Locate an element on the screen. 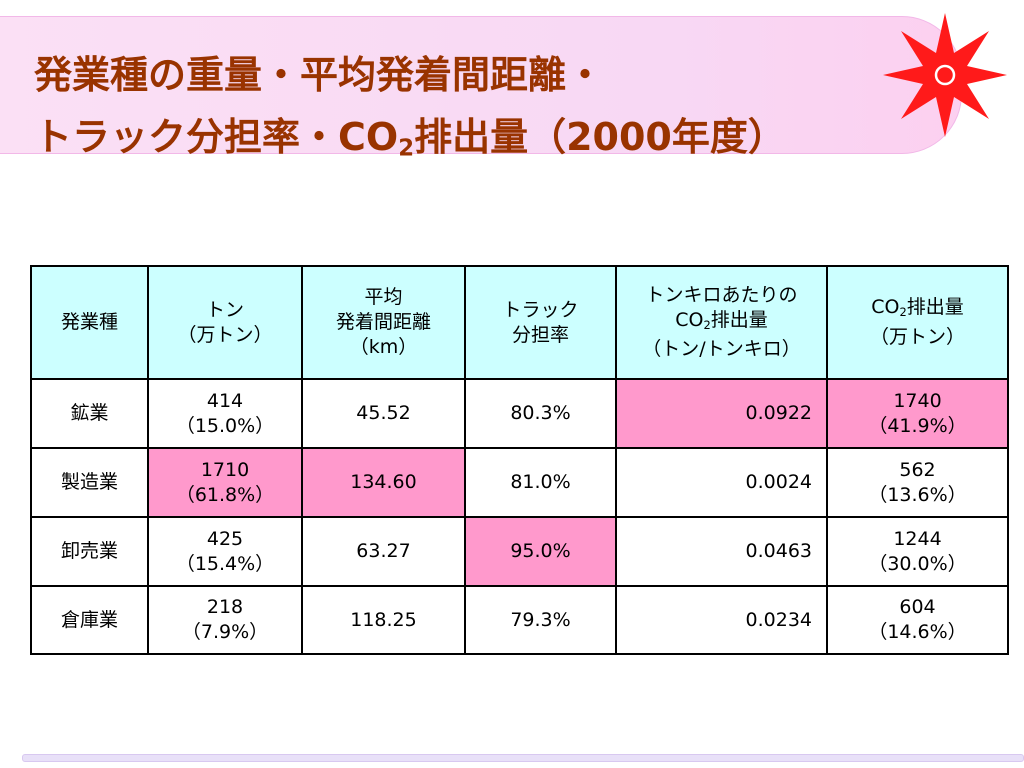  table-cell: 562 （13.6%） is located at coordinates (917, 482).